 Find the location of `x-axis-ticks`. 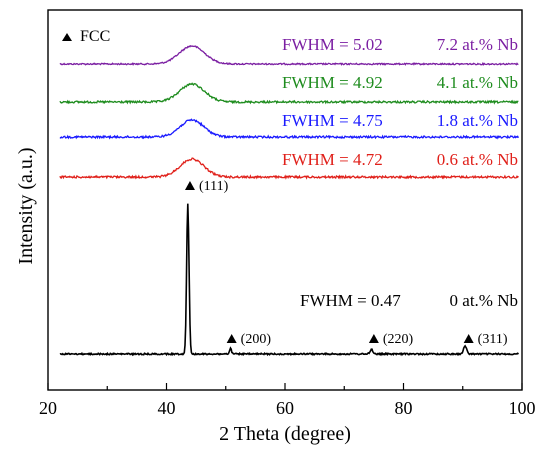

x-axis-ticks is located at coordinates (285, 386).